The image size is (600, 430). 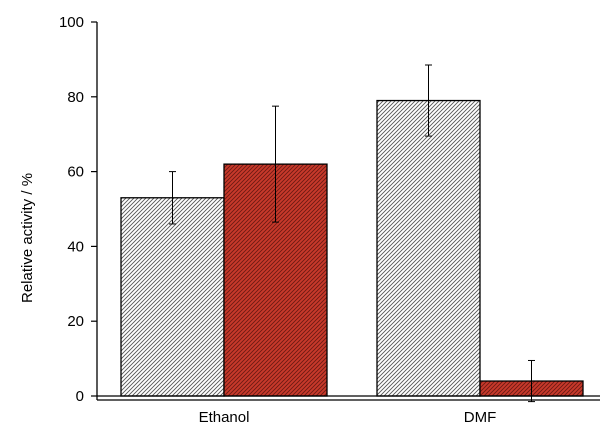 I want to click on x-category-label: DMF, so click(x=480, y=417).